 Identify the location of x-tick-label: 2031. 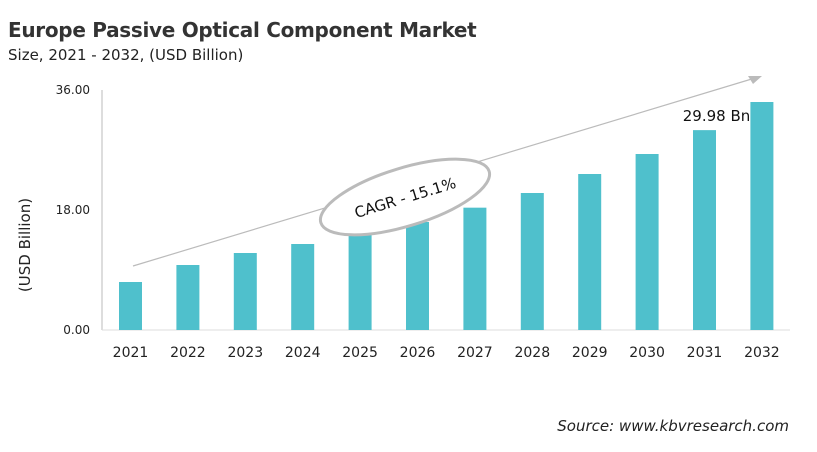
(705, 353).